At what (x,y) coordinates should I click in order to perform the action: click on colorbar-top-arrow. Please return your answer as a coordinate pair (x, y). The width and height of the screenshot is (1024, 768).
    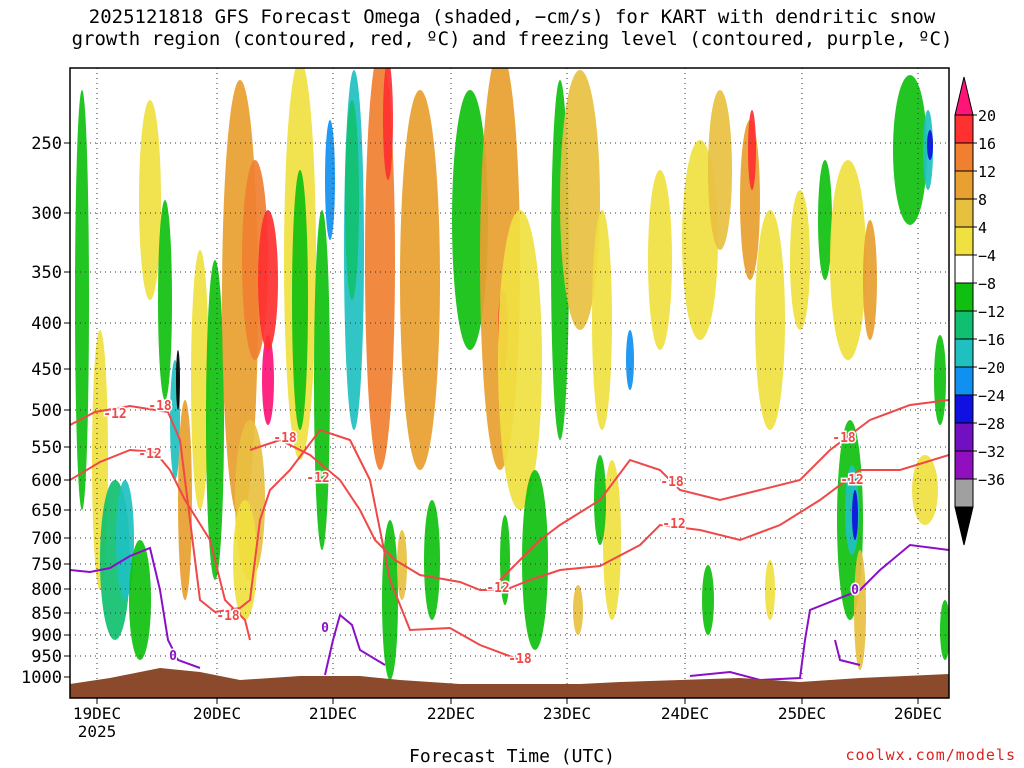
    Looking at the image, I should click on (964, 96).